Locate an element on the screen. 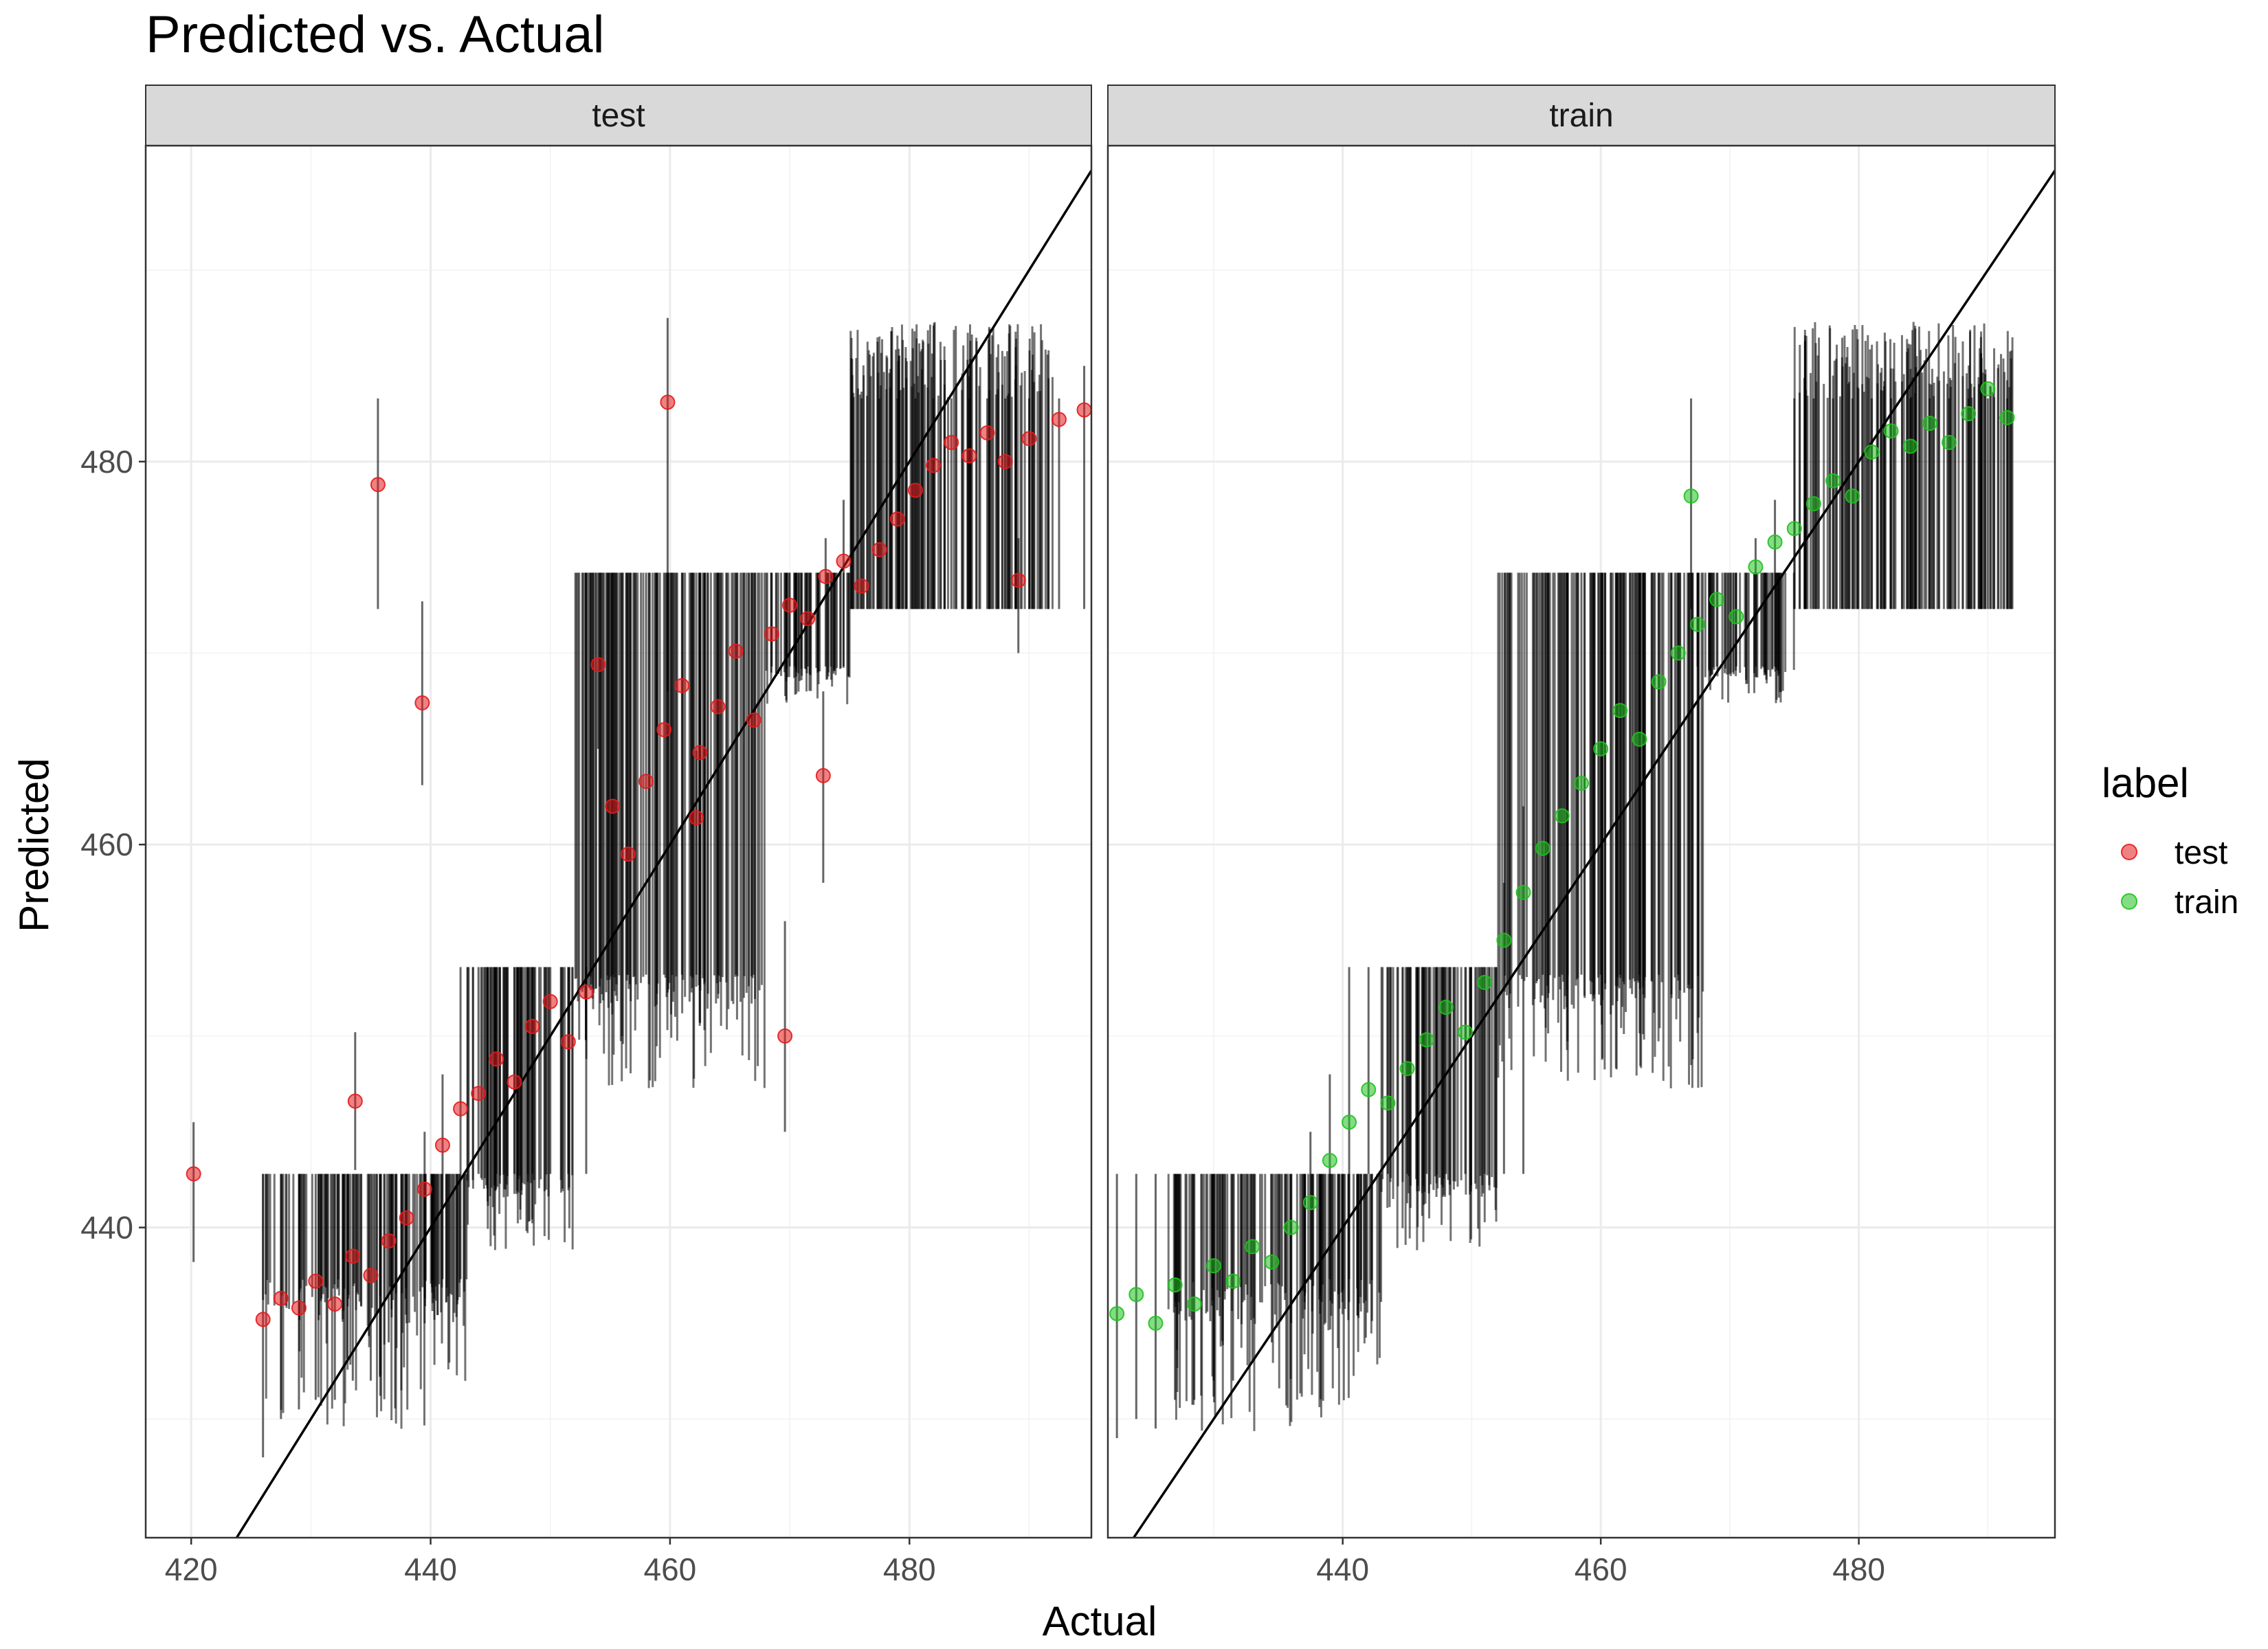 Image resolution: width=2268 pixels, height=1649 pixels. y-tick-label: 440 is located at coordinates (106, 1228).